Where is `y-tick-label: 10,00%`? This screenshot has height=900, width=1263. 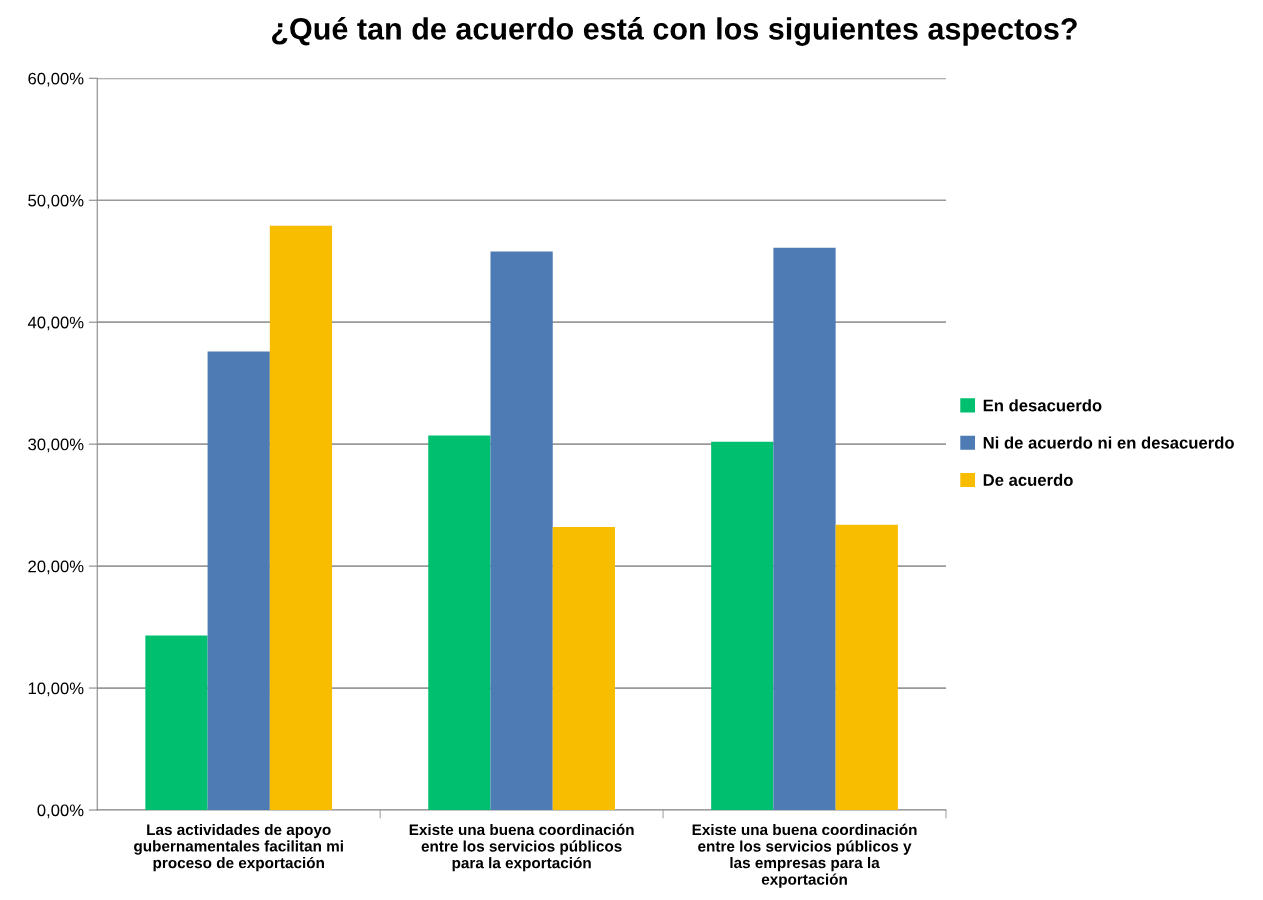
y-tick-label: 10,00% is located at coordinates (56, 689).